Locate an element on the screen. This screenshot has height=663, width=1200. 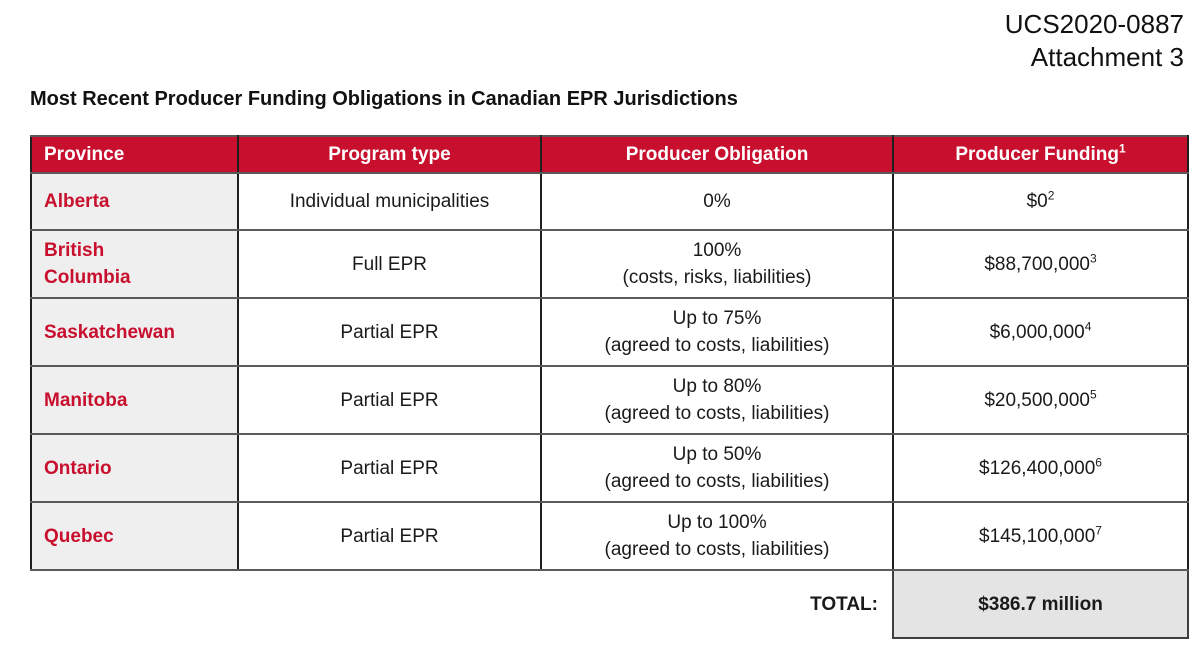
obligation-percent: Up to 75% is located at coordinates (717, 318).